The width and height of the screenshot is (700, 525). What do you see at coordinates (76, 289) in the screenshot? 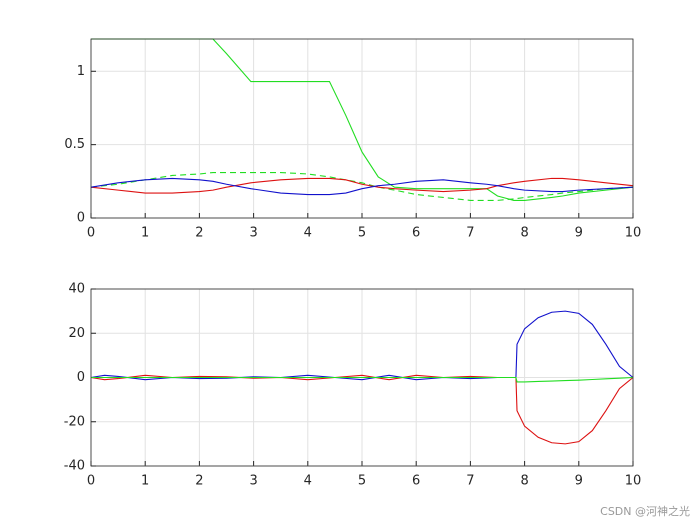
I see `y-tick-label: 40` at bounding box center [76, 289].